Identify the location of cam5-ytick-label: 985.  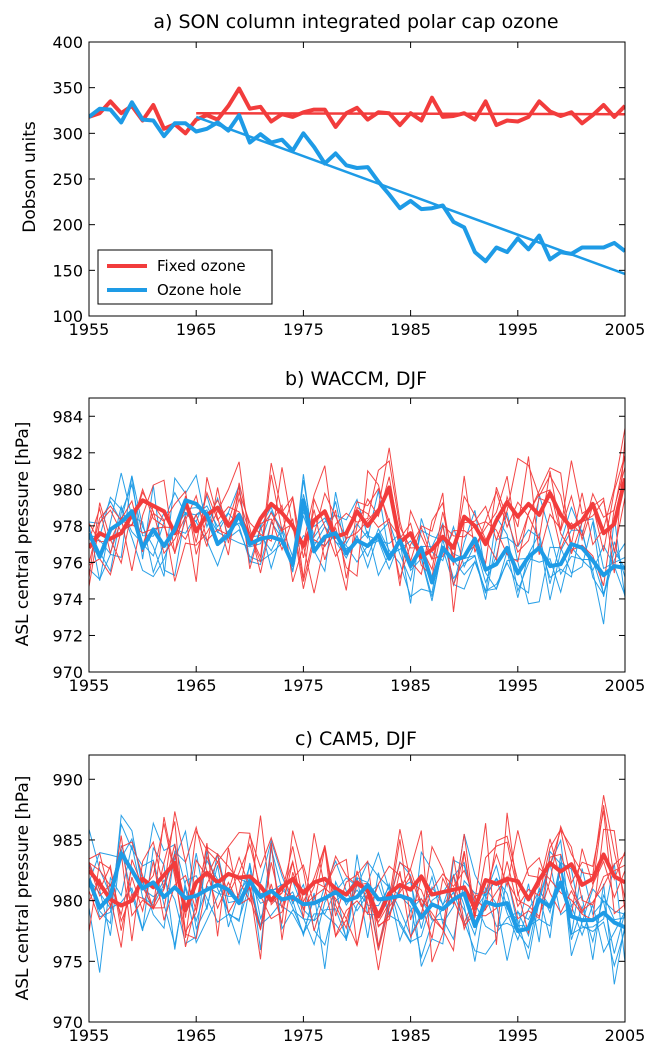
(67, 840).